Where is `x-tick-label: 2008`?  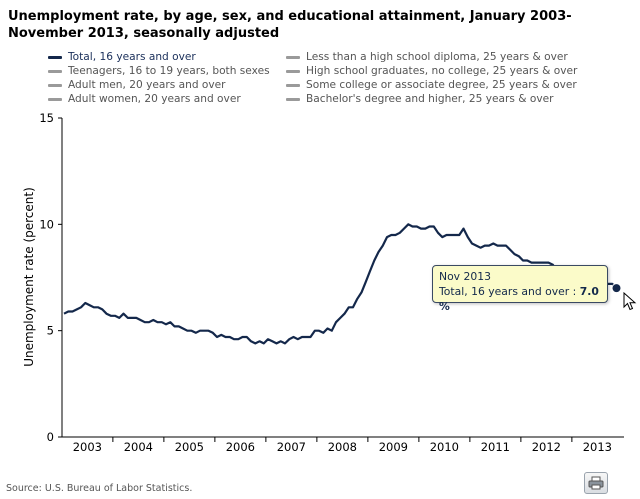 x-tick-label: 2008 is located at coordinates (342, 447).